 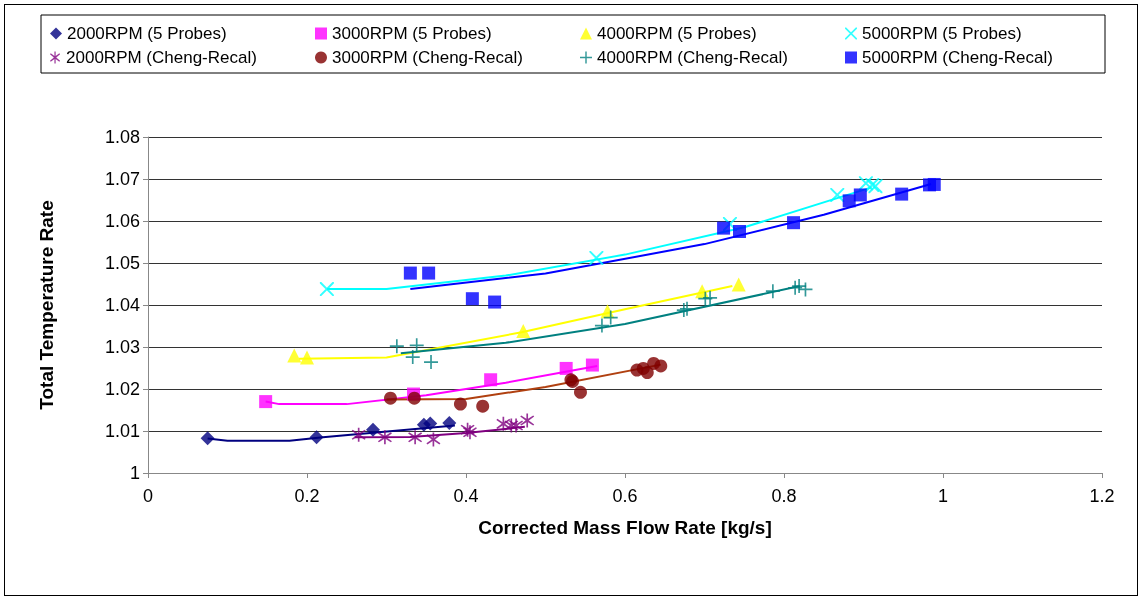 What do you see at coordinates (148, 496) in the screenshot?
I see `x-tick-label: 0` at bounding box center [148, 496].